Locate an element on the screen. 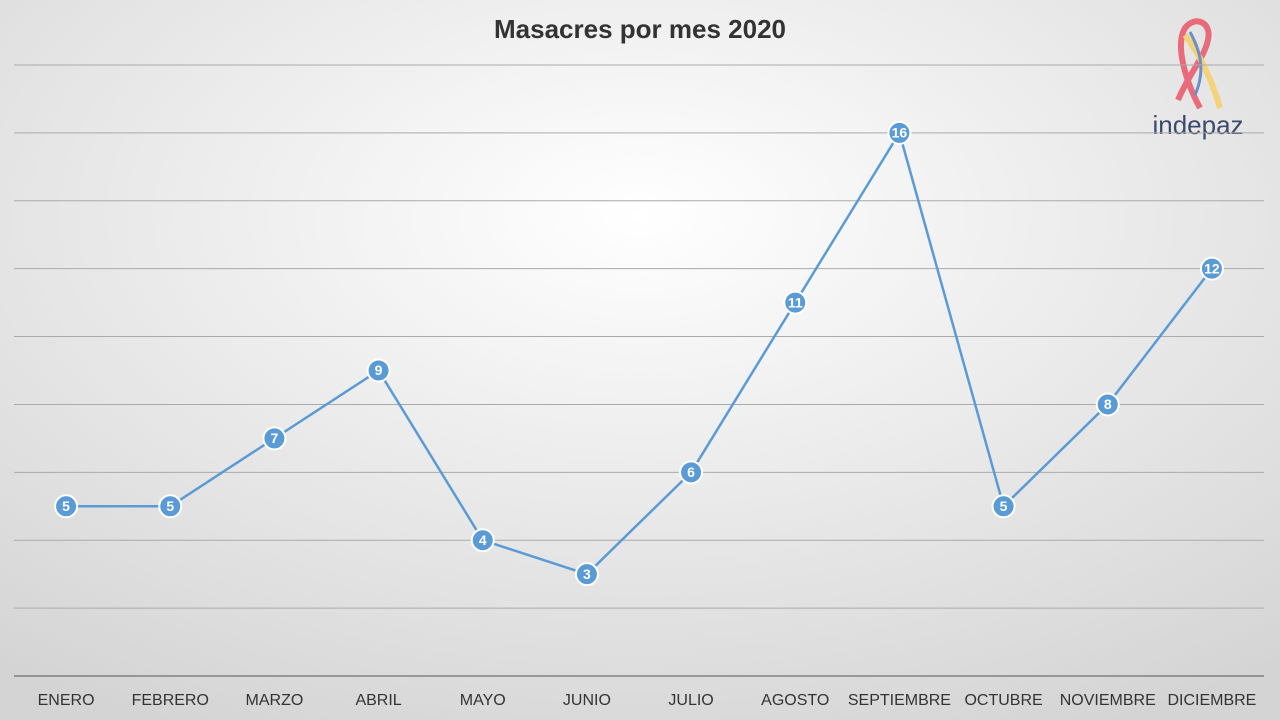 This screenshot has height=720, width=1280. chart-title: Masacres por mes 2020 is located at coordinates (640, 29).